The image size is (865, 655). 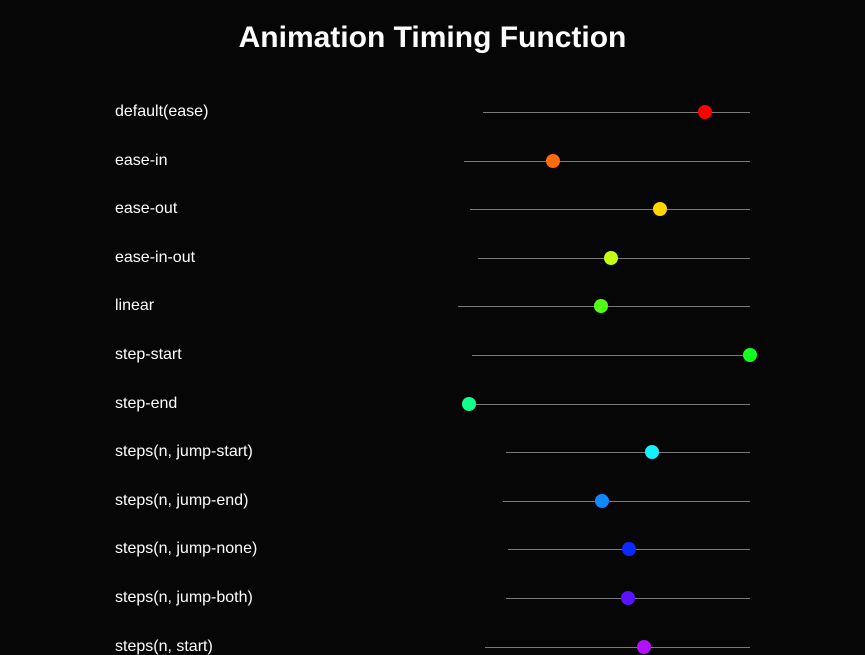 I want to click on timing-row: linear, so click(x=432, y=306).